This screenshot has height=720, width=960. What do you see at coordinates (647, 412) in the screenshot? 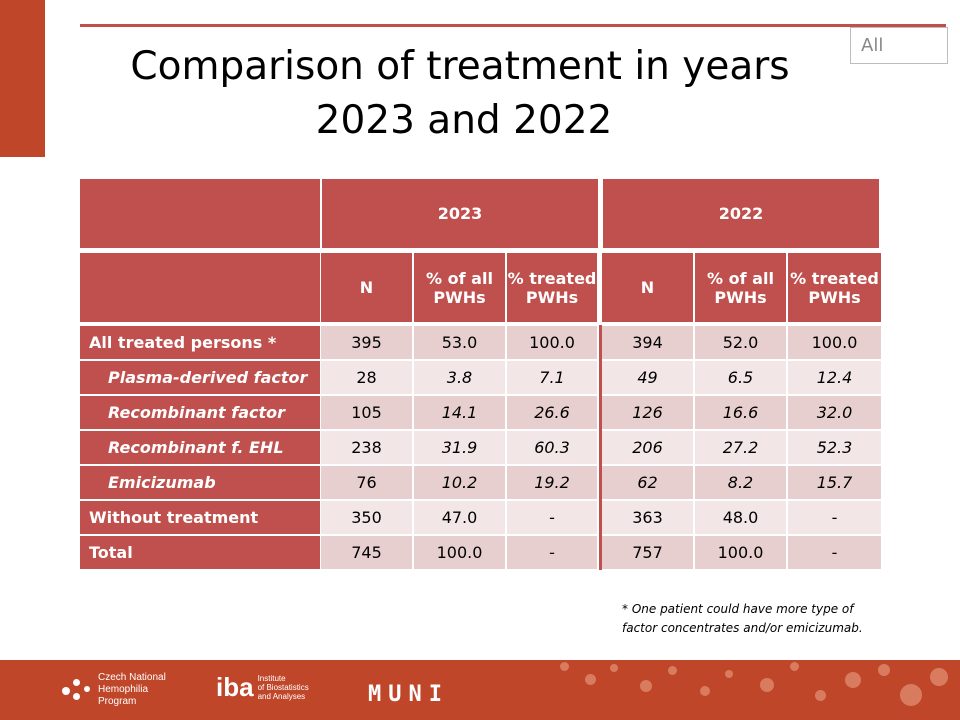
I see `table-cell: 126` at bounding box center [647, 412].